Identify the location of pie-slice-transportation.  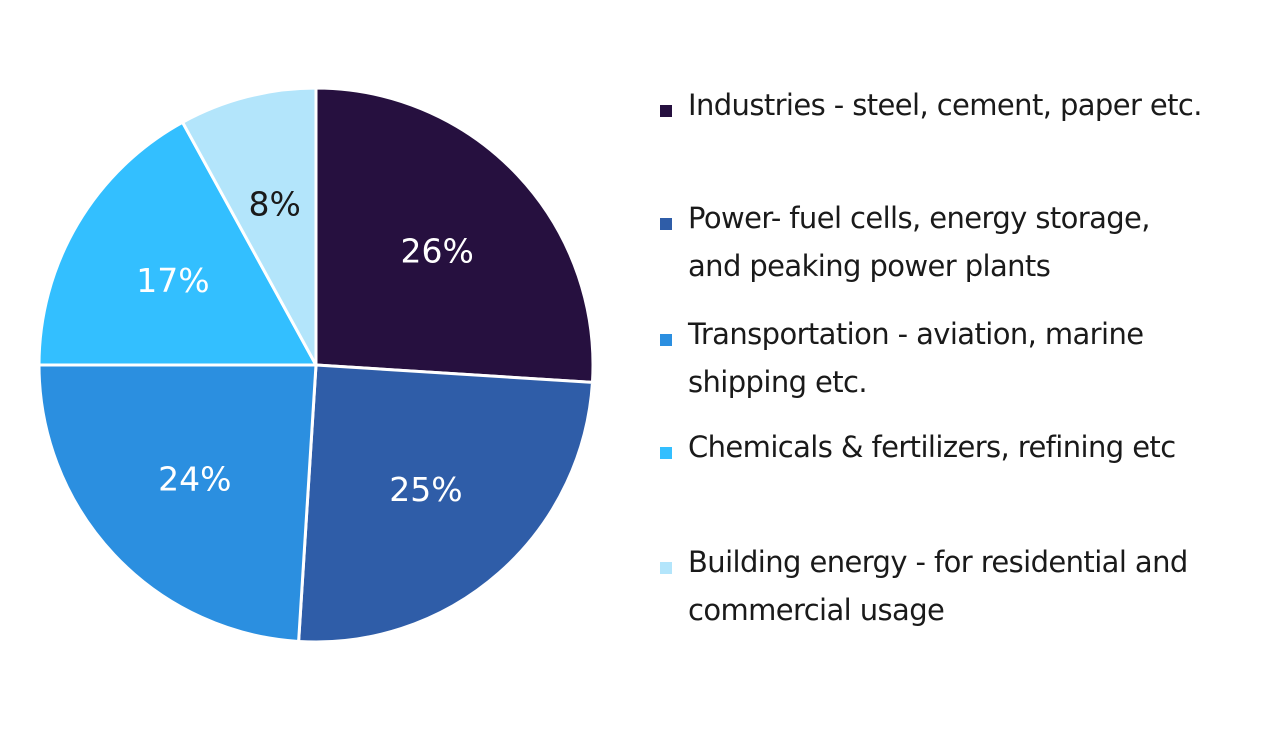
(177, 503).